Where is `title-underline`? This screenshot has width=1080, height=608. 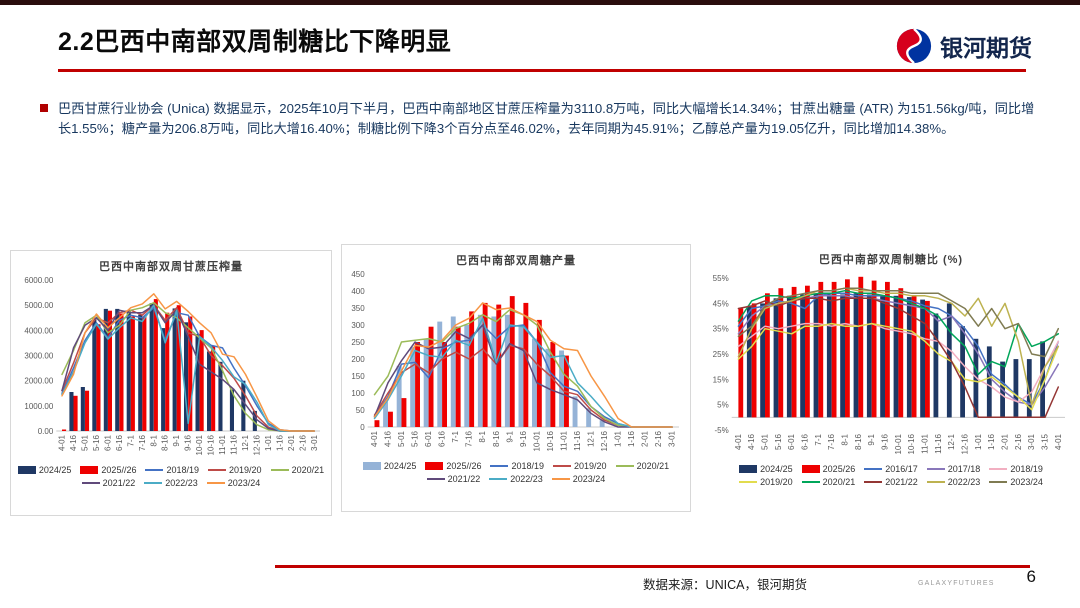
title-underline is located at coordinates (542, 70).